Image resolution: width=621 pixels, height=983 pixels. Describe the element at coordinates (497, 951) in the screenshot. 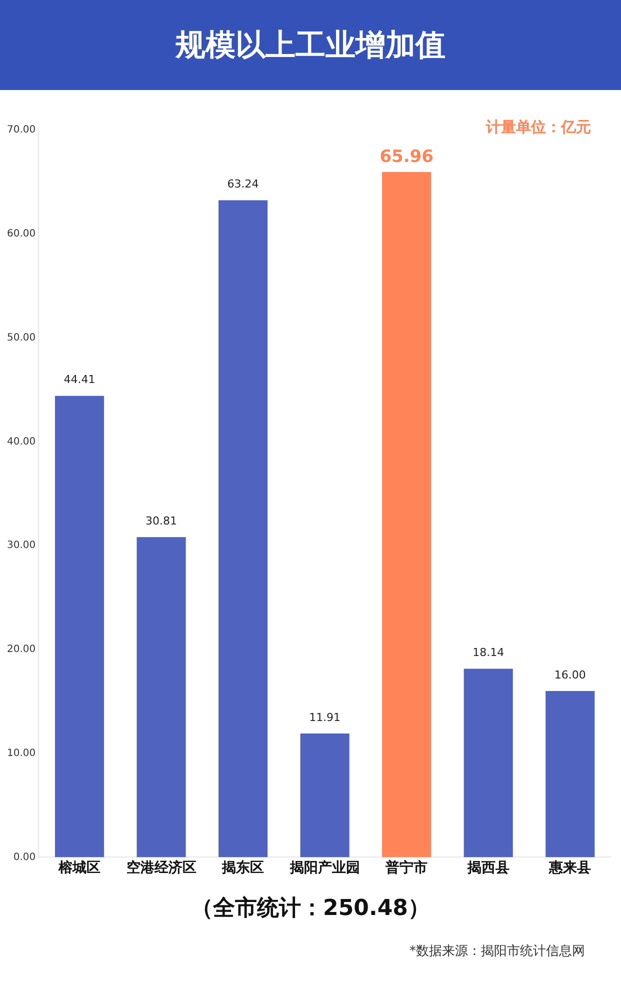

I see `text: *数据来源：揭阳市统计信息网` at that location.